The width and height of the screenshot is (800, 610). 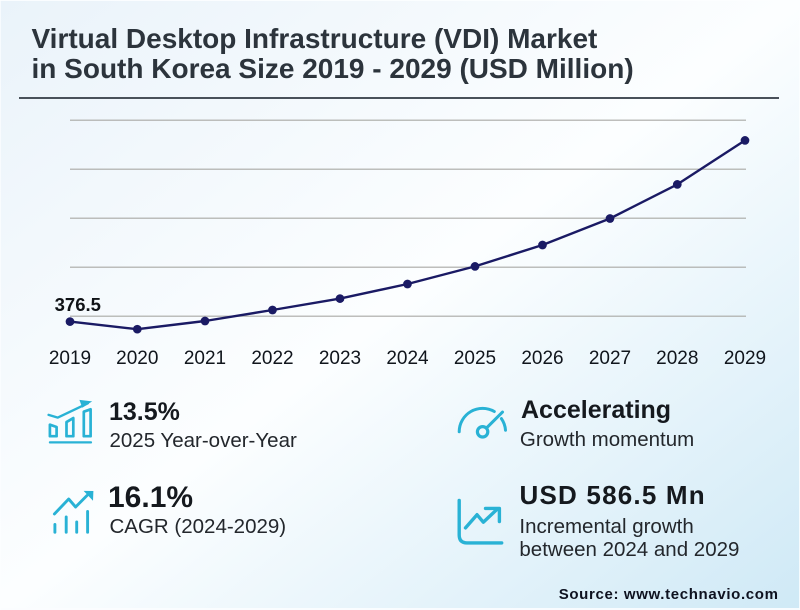 What do you see at coordinates (610, 358) in the screenshot?
I see `svg-text: 2027` at bounding box center [610, 358].